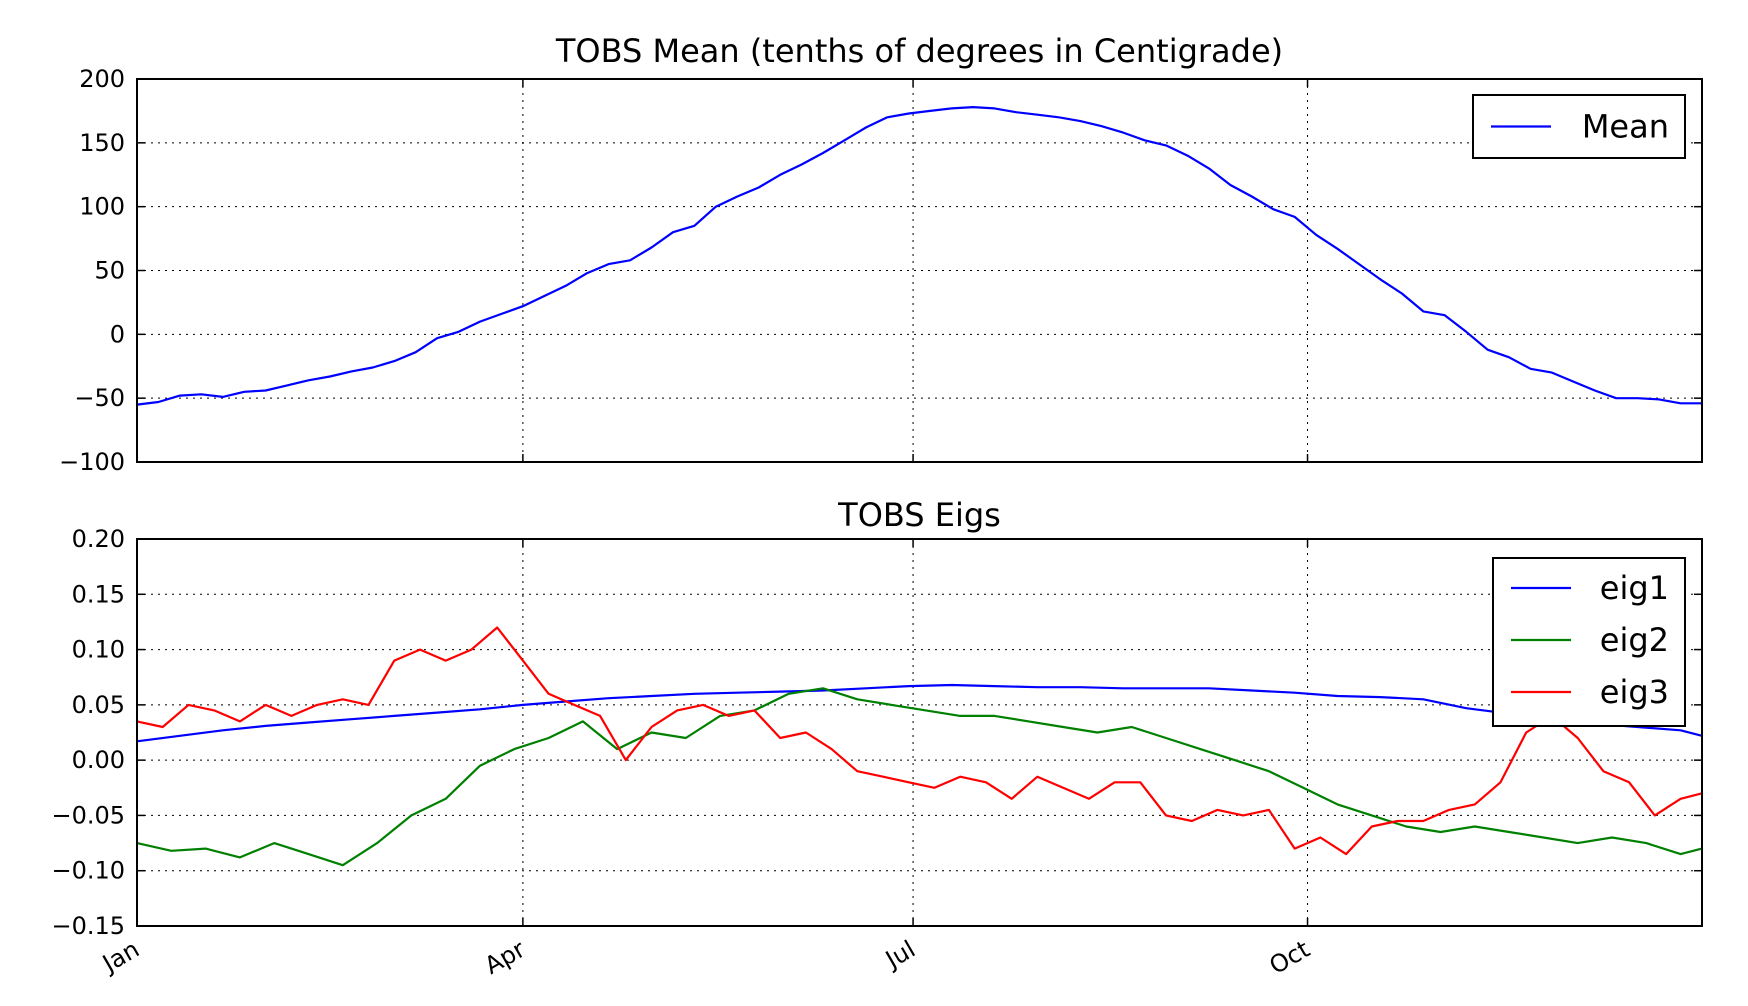 The image size is (1748, 1006). What do you see at coordinates (109, 271) in the screenshot?
I see `mean-chart-ytick-label: 50` at bounding box center [109, 271].